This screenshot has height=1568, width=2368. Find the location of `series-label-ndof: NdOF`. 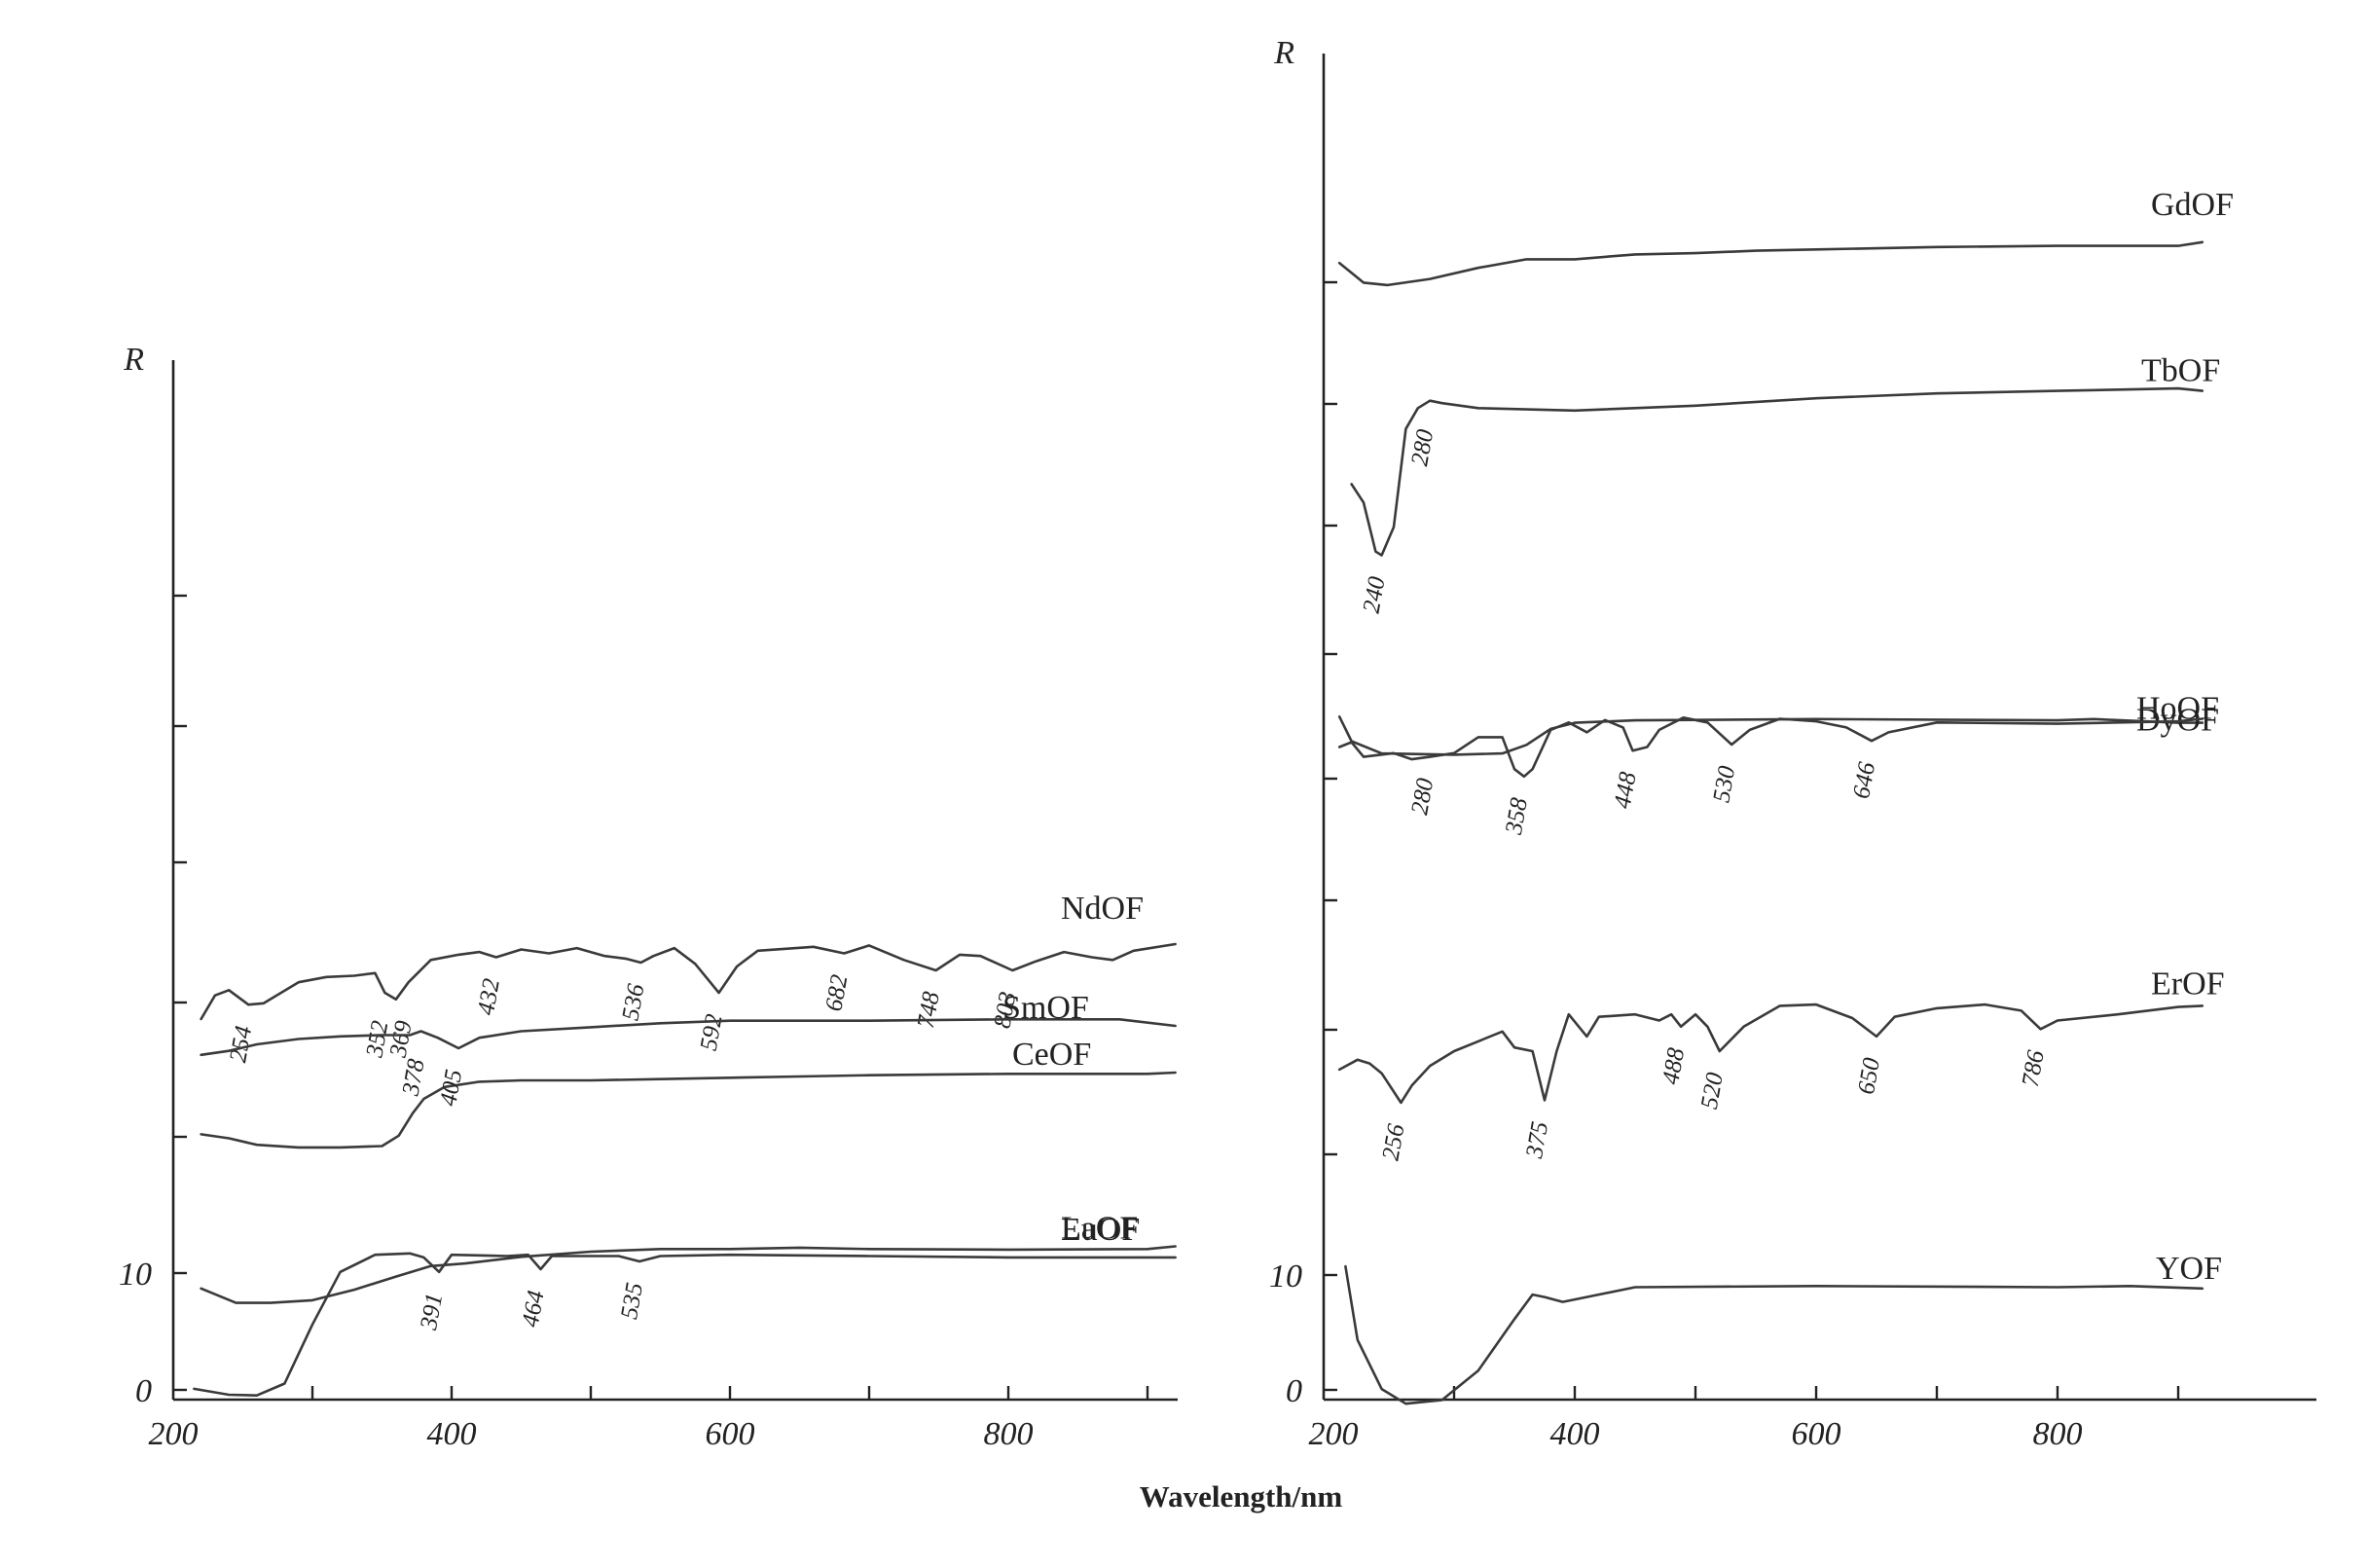

series-label-ndof: NdOF is located at coordinates (1102, 909).